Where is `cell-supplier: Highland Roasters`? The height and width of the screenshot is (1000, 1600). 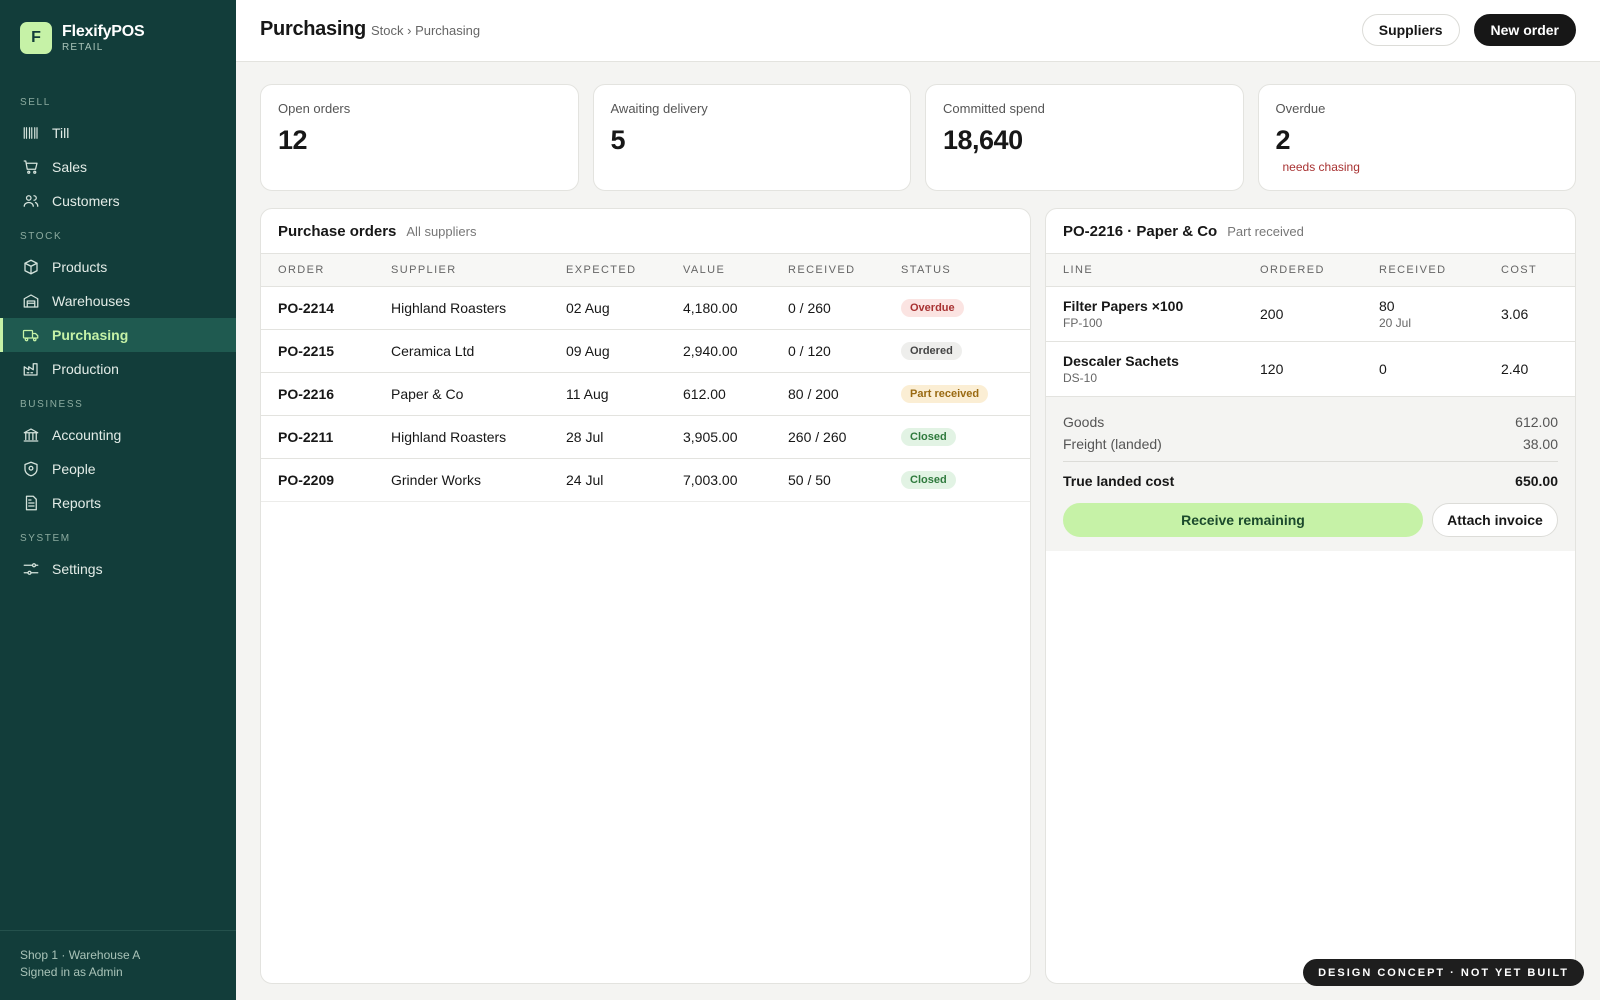 cell-supplier: Highland Roasters is located at coordinates (461, 437).